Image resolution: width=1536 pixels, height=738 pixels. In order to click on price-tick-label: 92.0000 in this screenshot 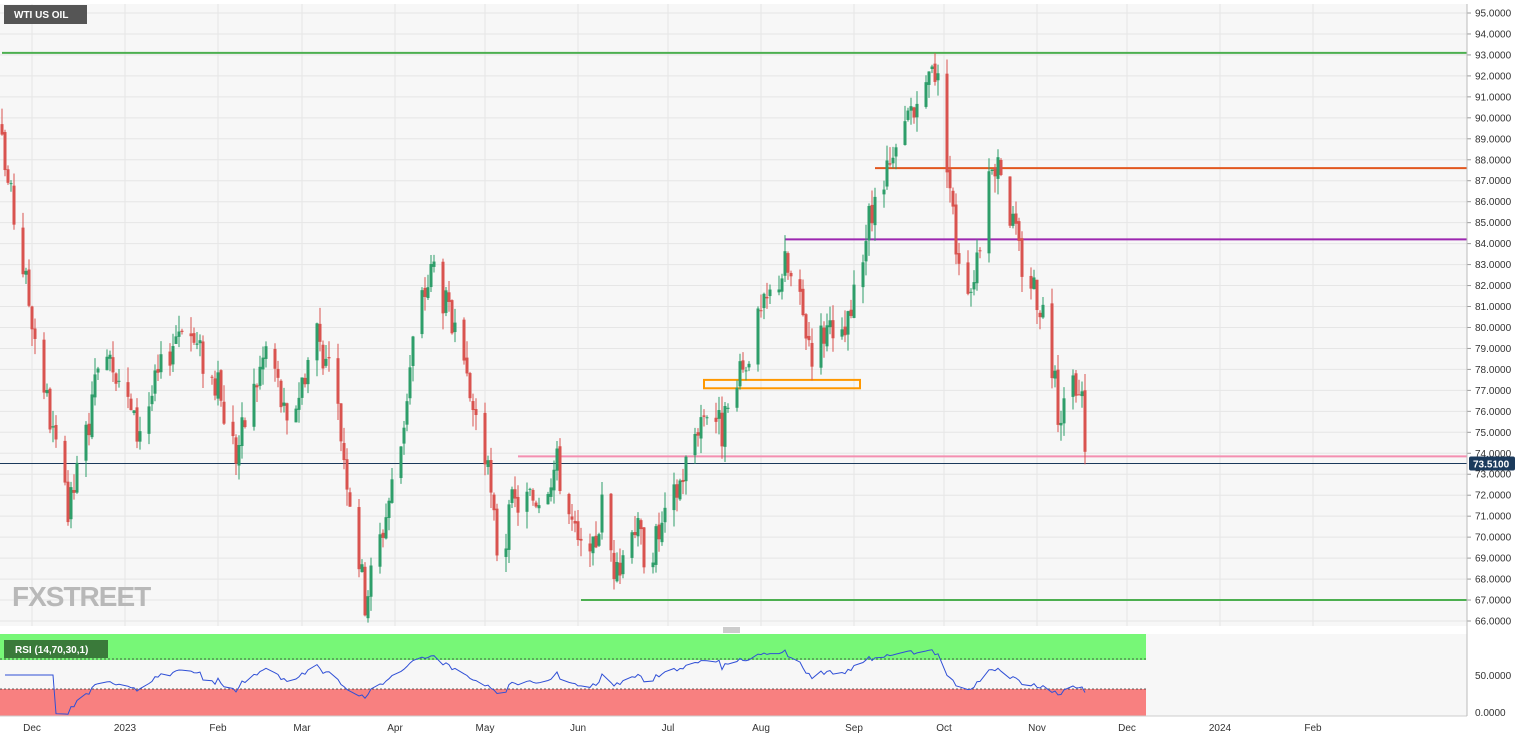, I will do `click(1493, 76)`.